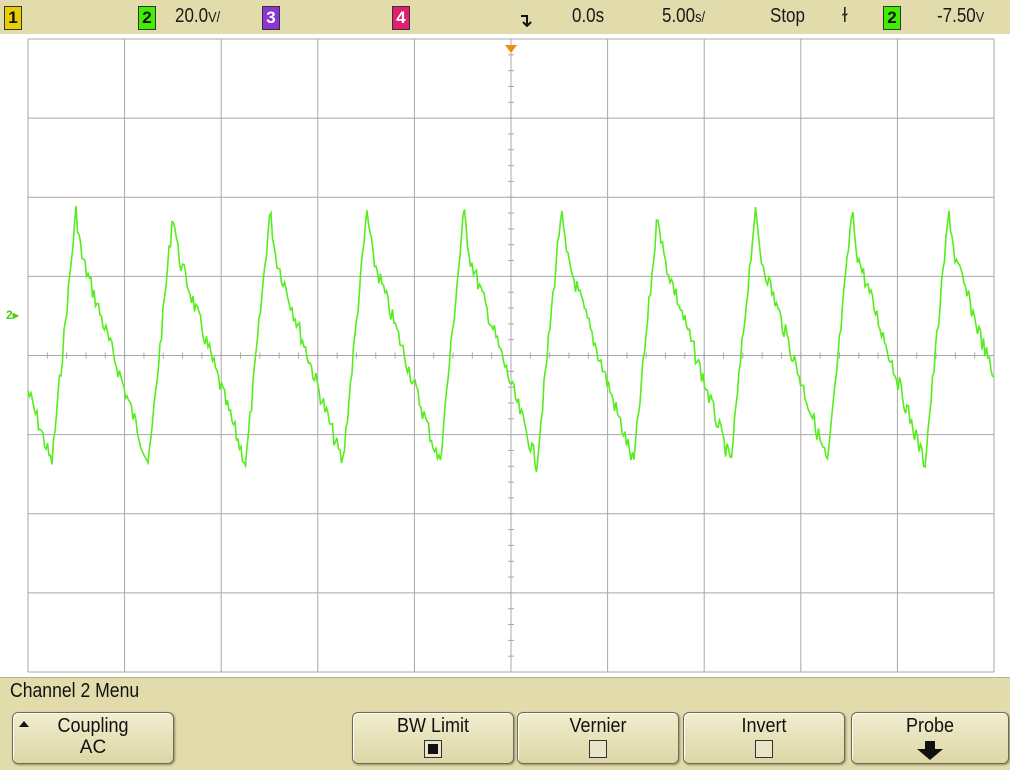 Image resolution: width=1010 pixels, height=770 pixels. What do you see at coordinates (930, 726) in the screenshot?
I see `probe-label: Probe` at bounding box center [930, 726].